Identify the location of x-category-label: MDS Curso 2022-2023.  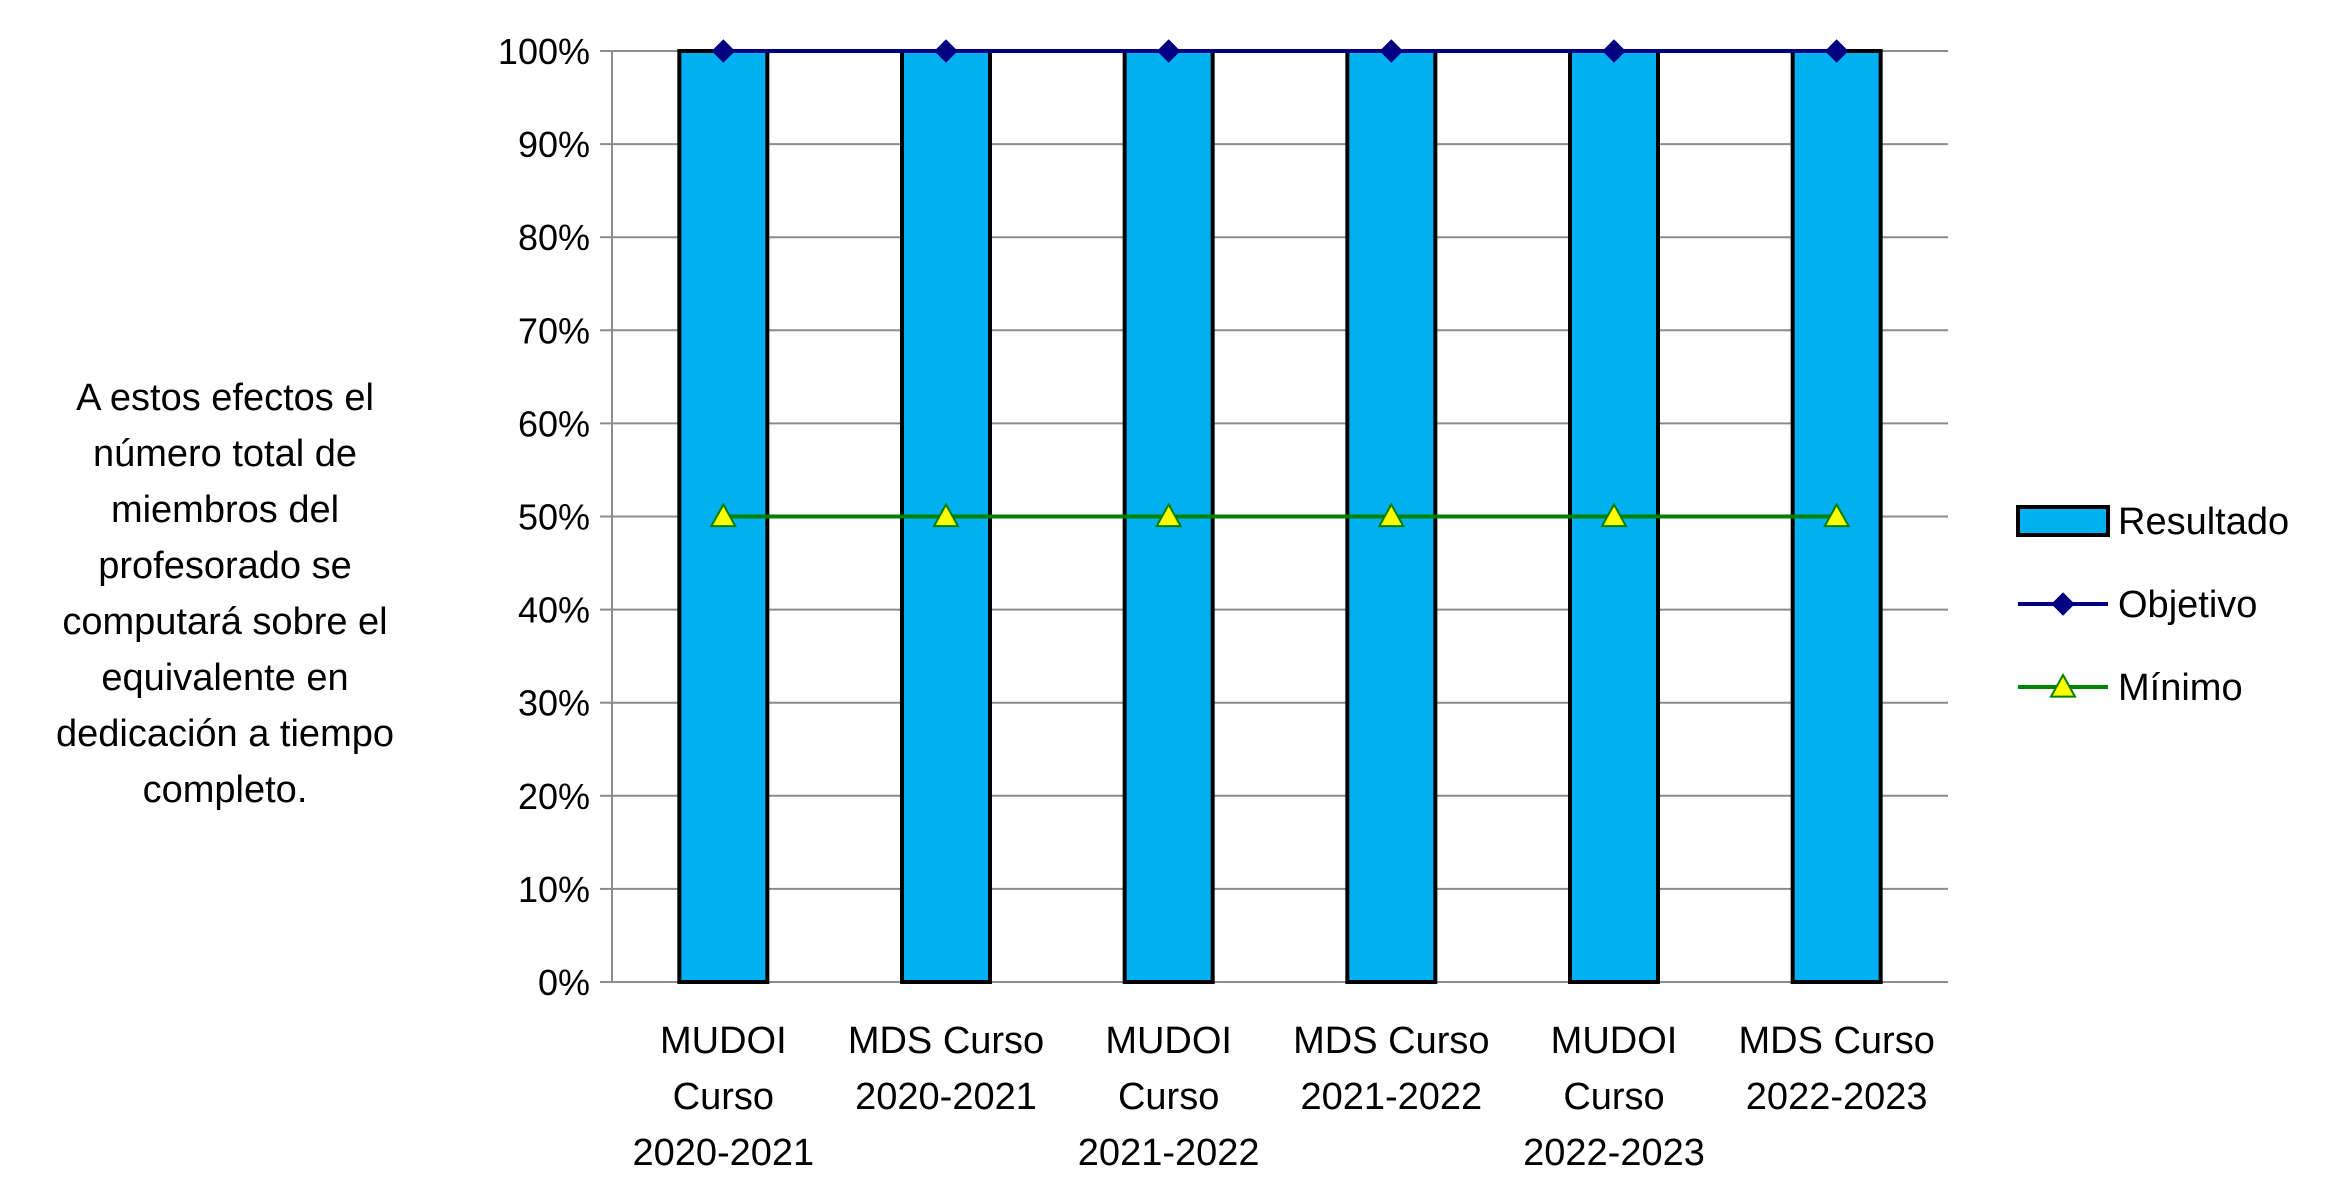
(1836, 1069).